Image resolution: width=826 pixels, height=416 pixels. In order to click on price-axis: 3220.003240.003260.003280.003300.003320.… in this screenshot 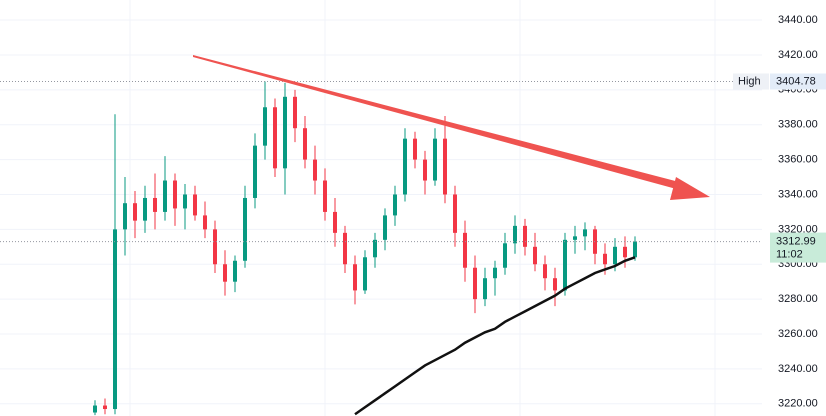, I will do `click(798, 212)`.